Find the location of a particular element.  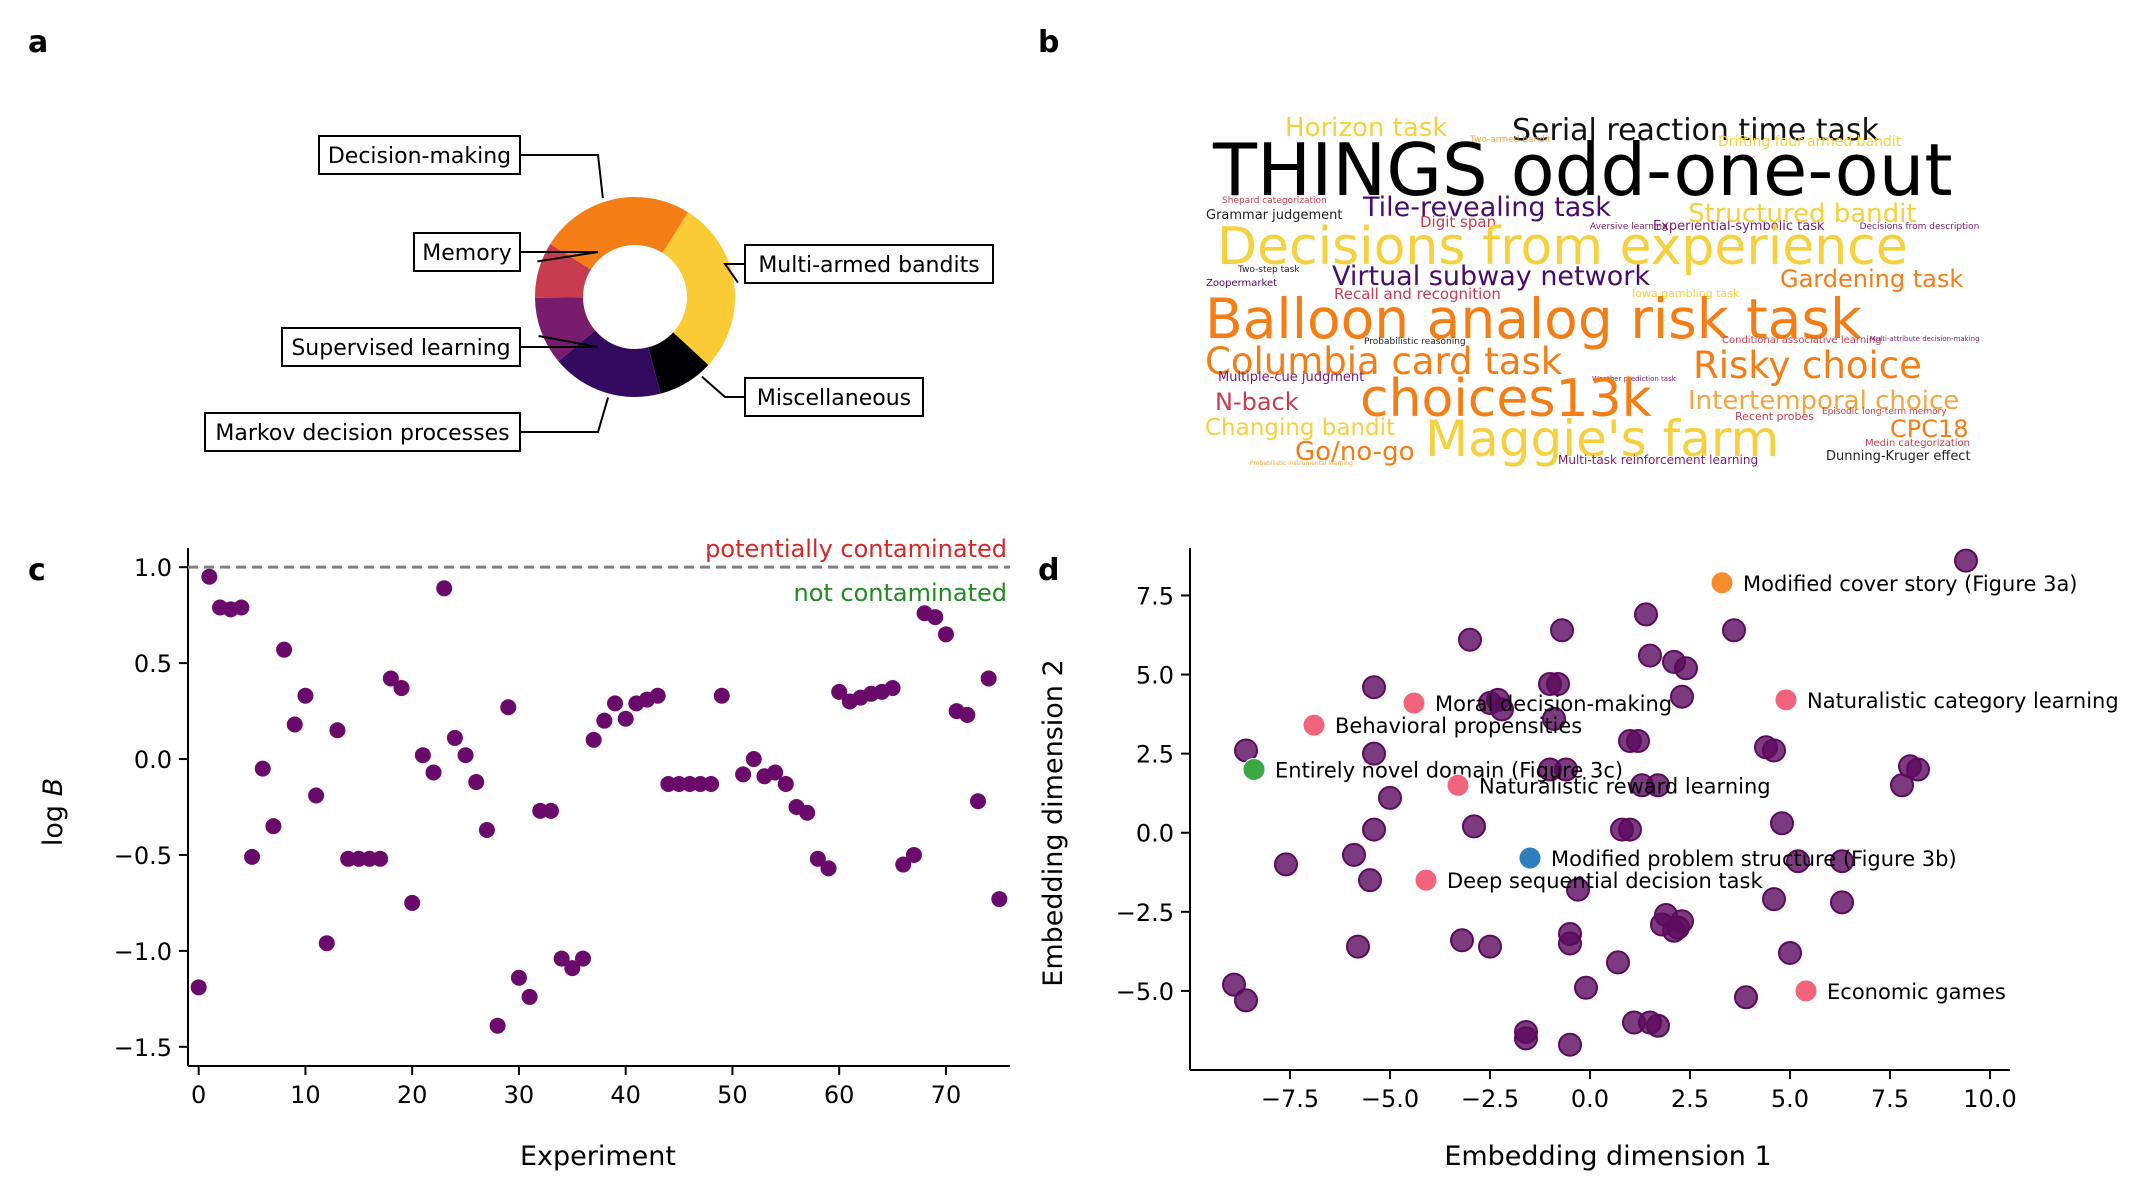

slice-label-decision-making: Decision-making is located at coordinates (419, 156).